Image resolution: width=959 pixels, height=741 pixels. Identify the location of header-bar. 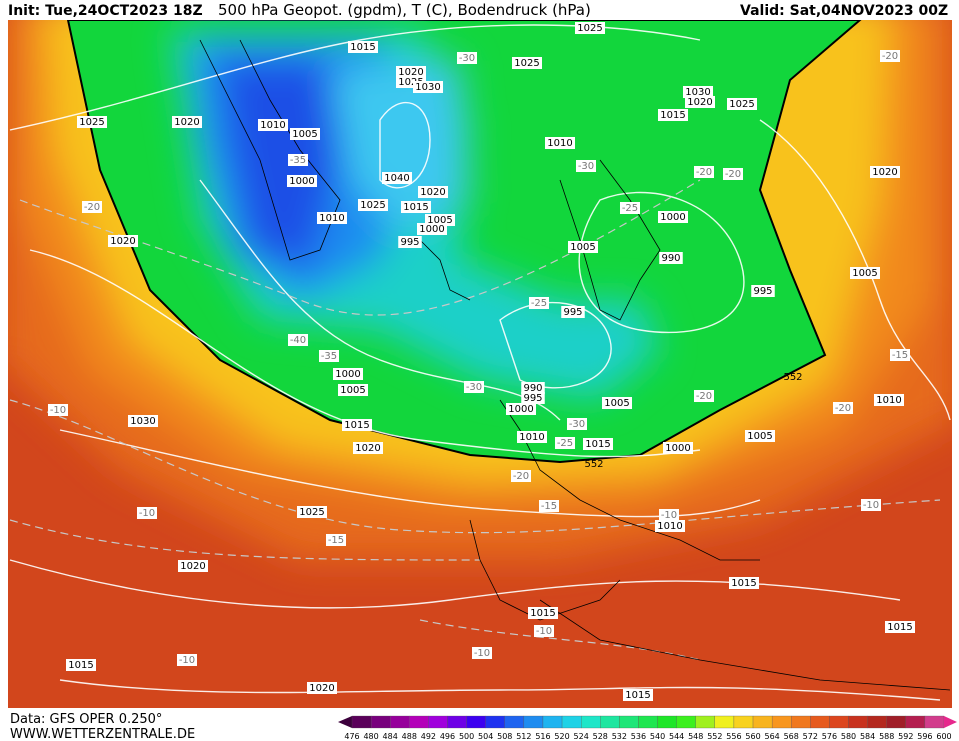
(479, 10).